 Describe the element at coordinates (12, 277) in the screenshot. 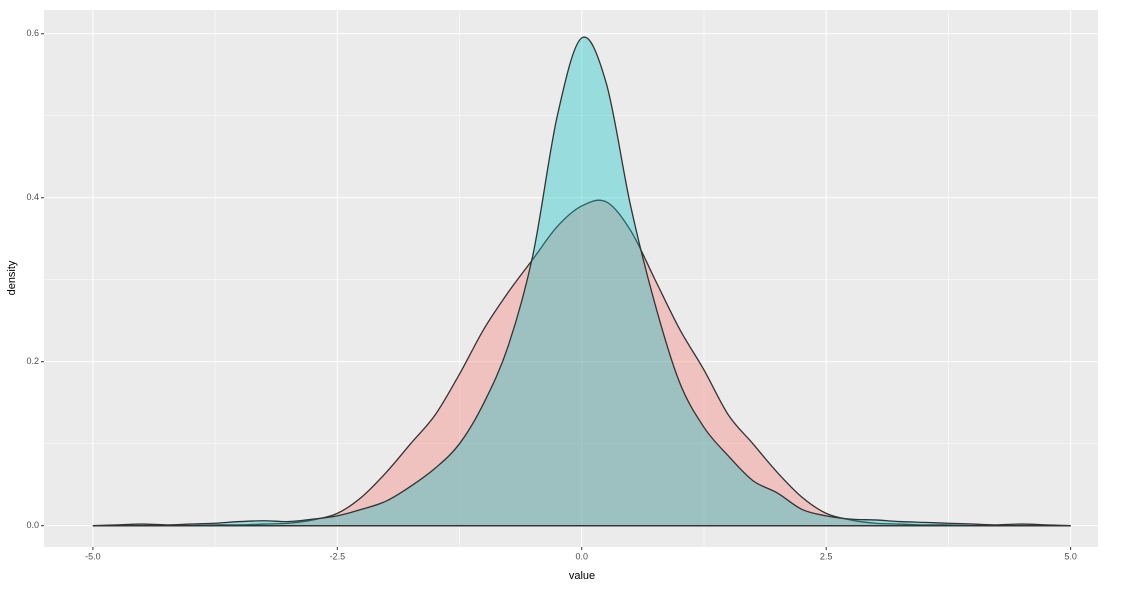

I see `y-axis-title: density` at that location.